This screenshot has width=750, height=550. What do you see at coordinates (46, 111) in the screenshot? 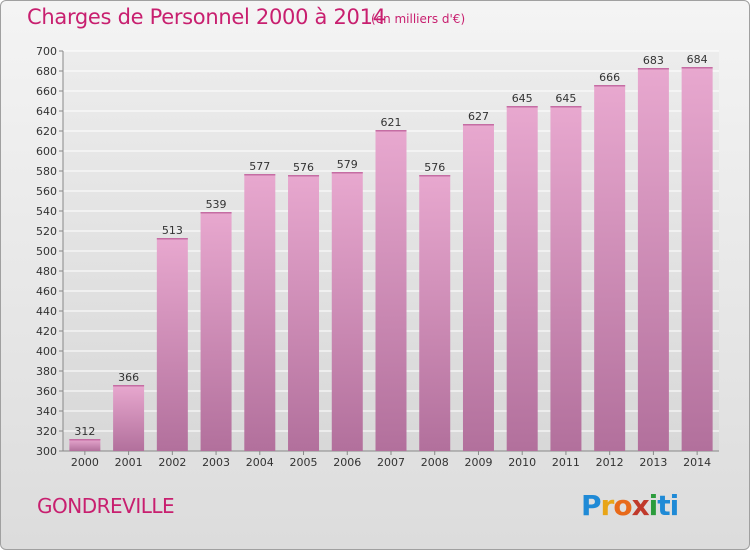
I see `y-tick-label: 640` at bounding box center [46, 111].